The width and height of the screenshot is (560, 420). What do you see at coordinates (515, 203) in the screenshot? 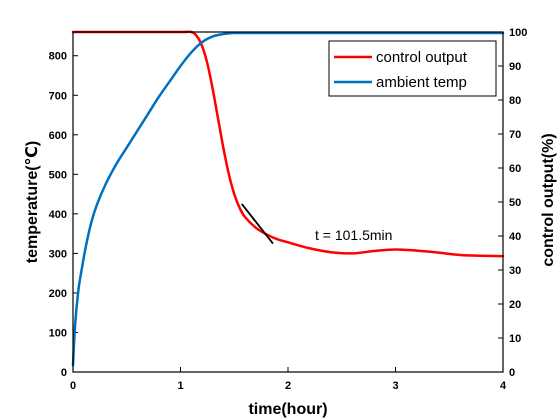
I see `y-right-tick-label: 50` at bounding box center [515, 203].